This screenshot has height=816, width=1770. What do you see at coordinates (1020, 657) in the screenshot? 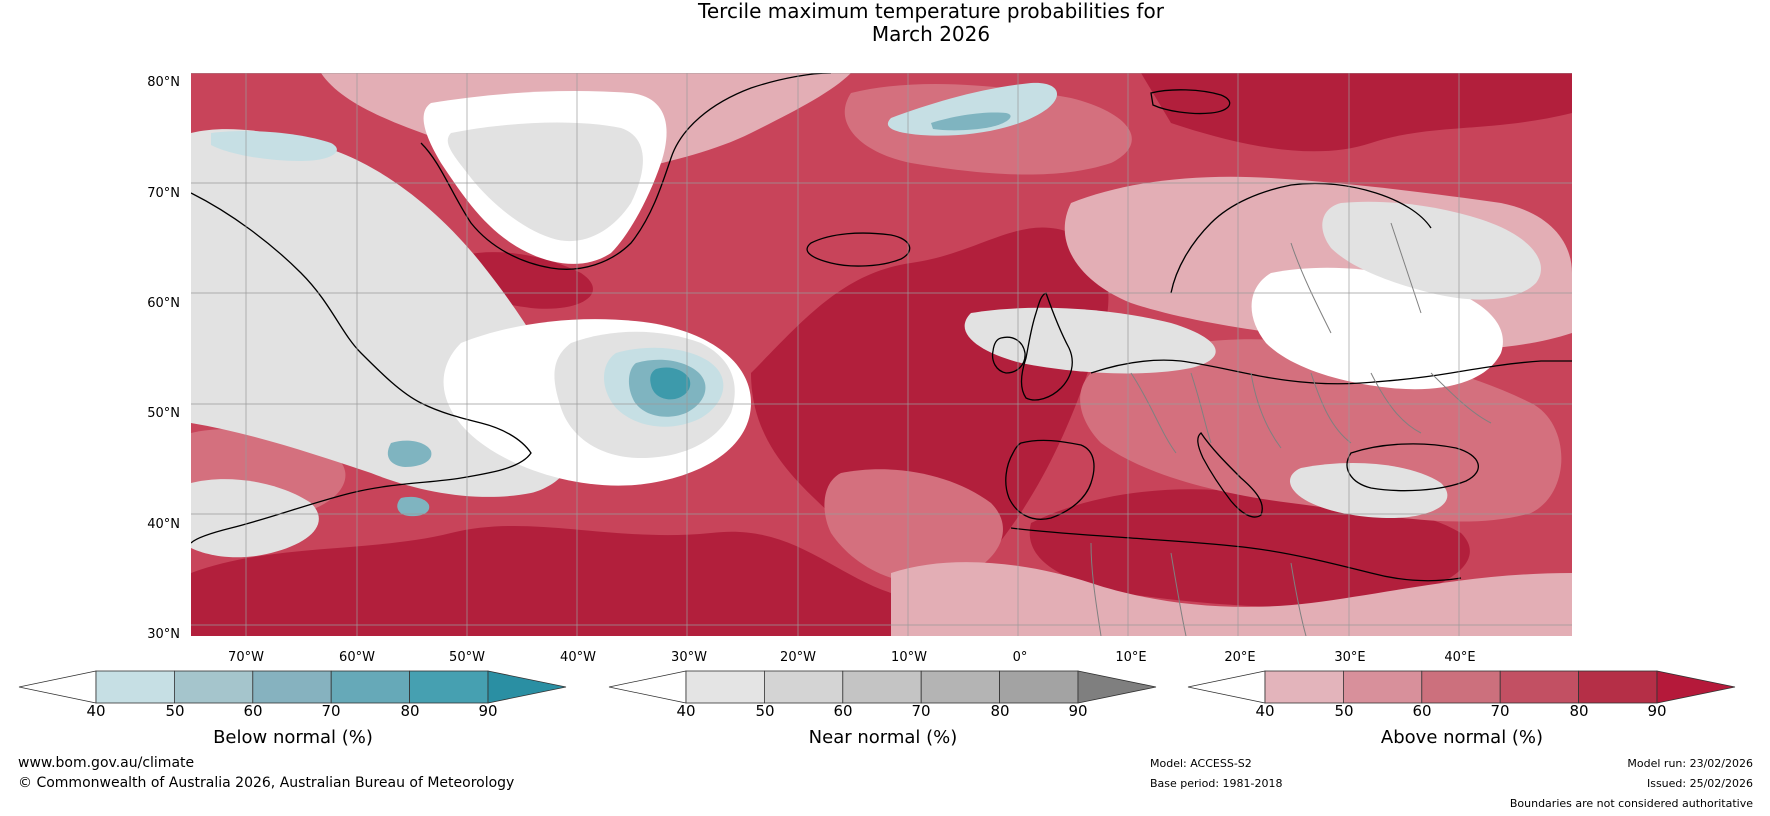
I see `lon-label-0: 0°` at bounding box center [1020, 657].